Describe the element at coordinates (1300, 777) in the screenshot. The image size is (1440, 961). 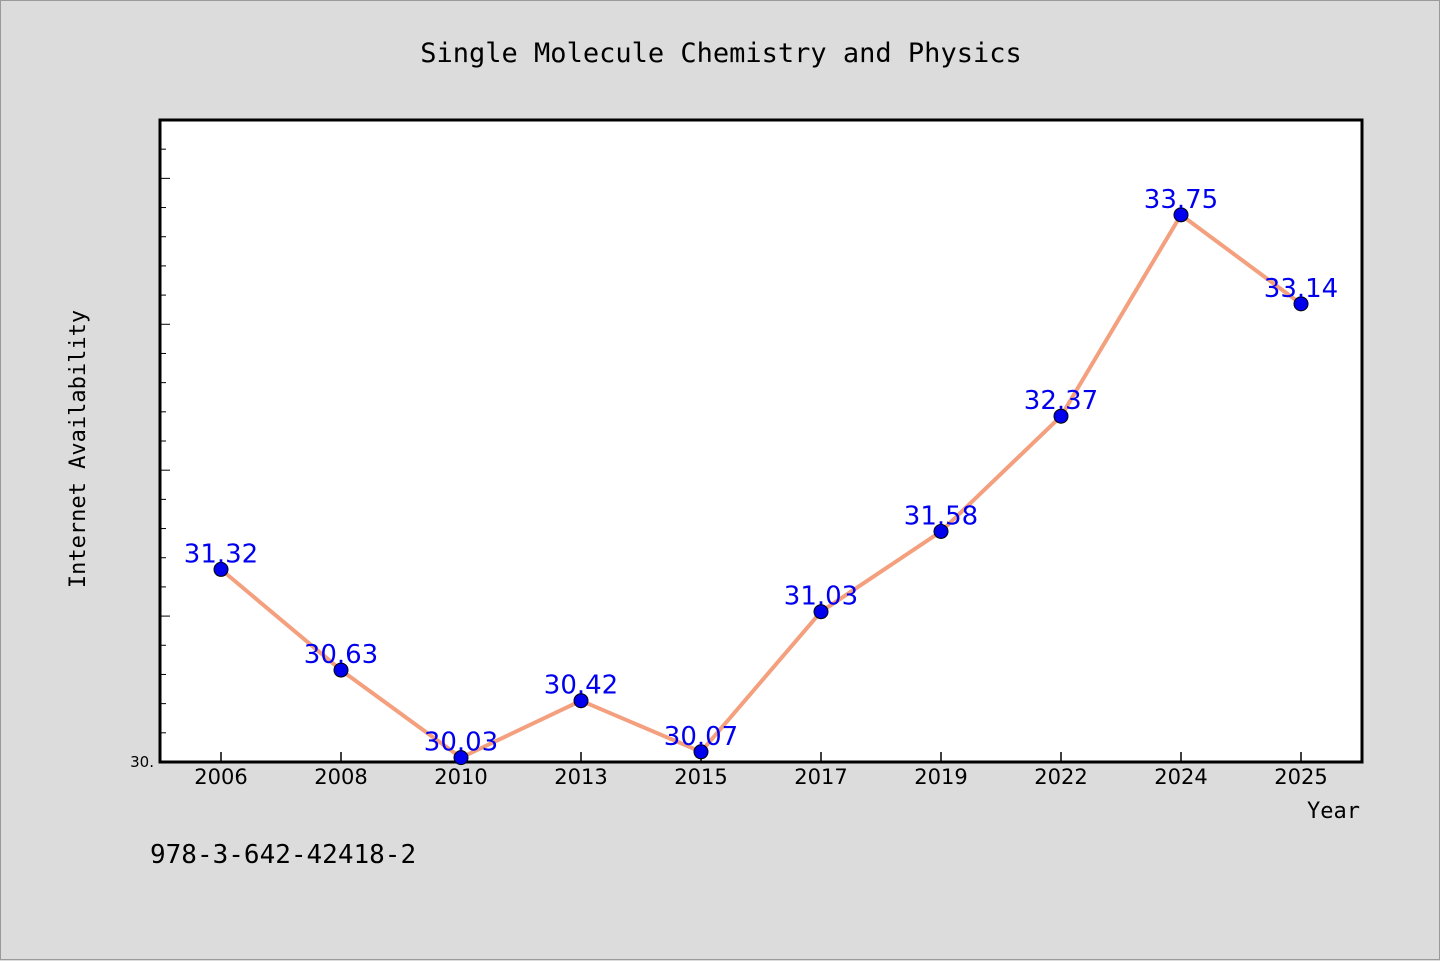
I see `x-tick-label: 2025` at that location.